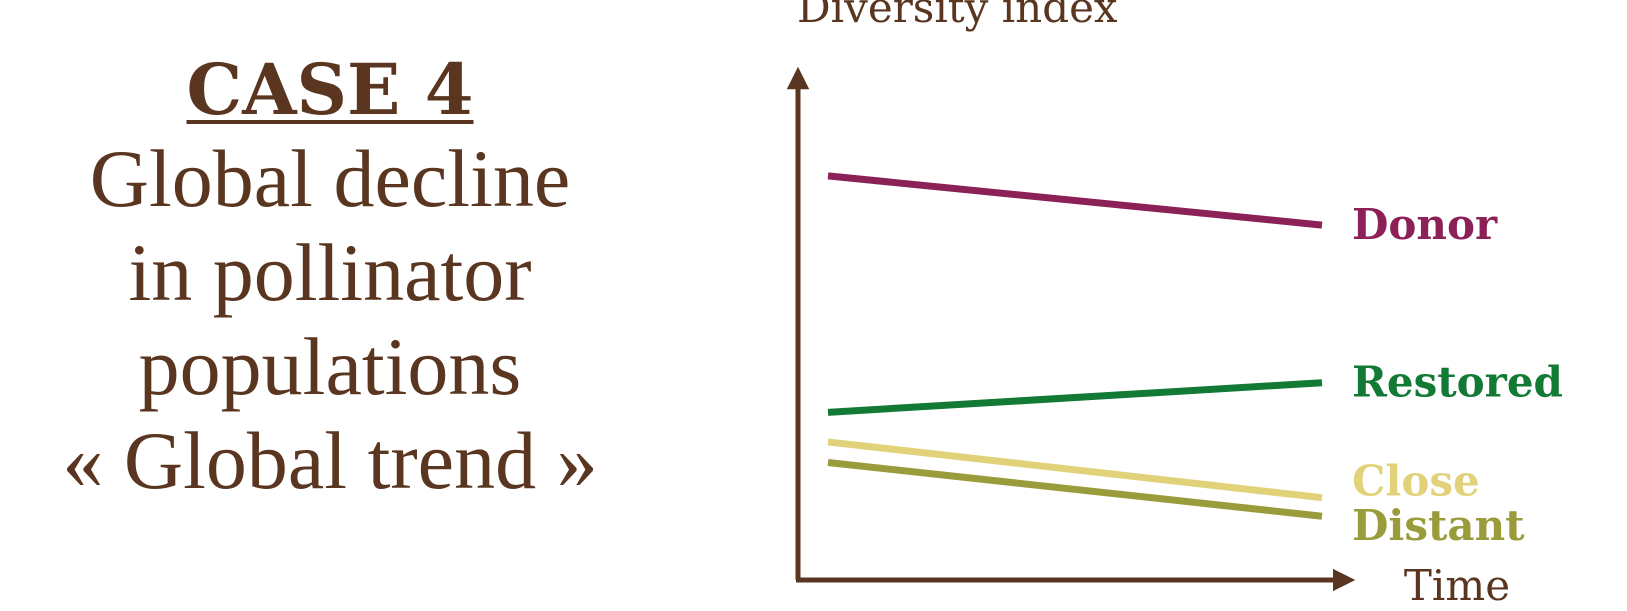 The height and width of the screenshot is (611, 1627). Describe the element at coordinates (1075, 200) in the screenshot. I see `series-line-donor` at that location.